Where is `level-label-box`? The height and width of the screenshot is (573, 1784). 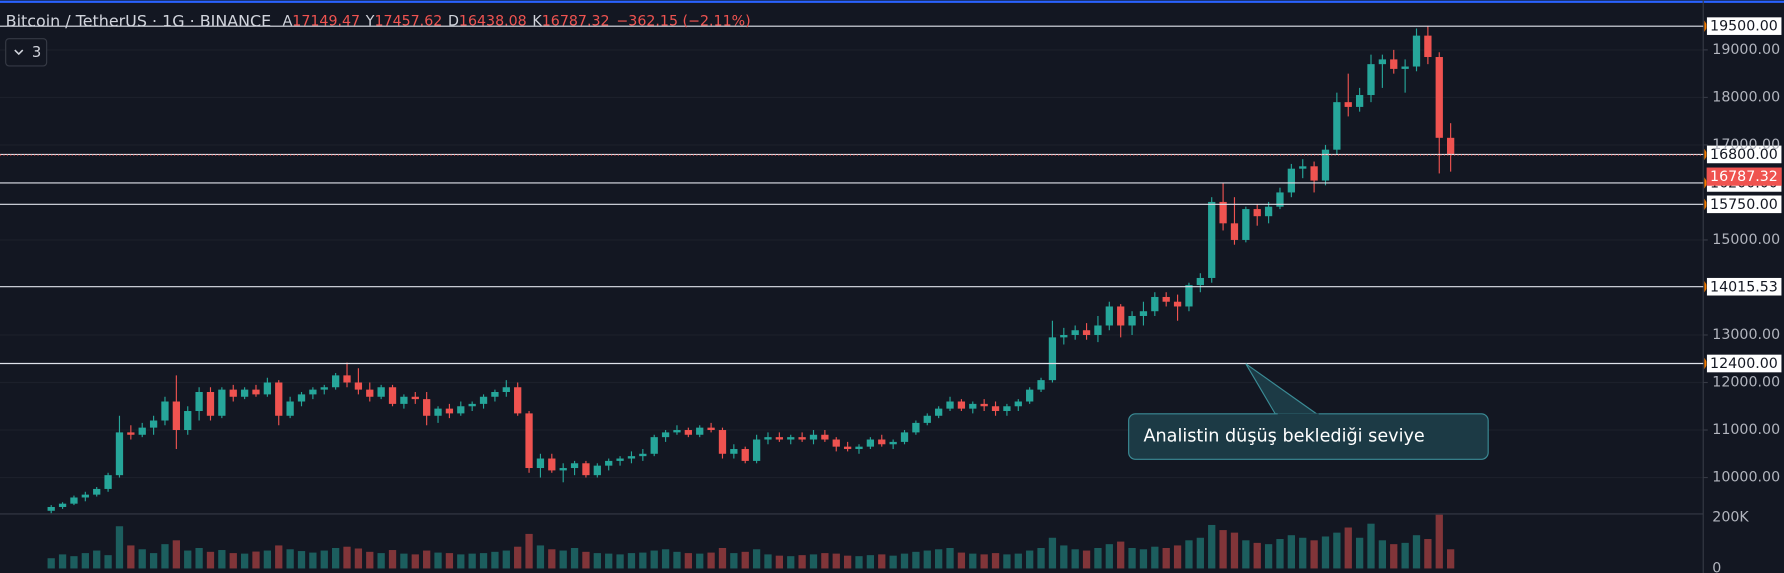 level-label-box is located at coordinates (1744, 363).